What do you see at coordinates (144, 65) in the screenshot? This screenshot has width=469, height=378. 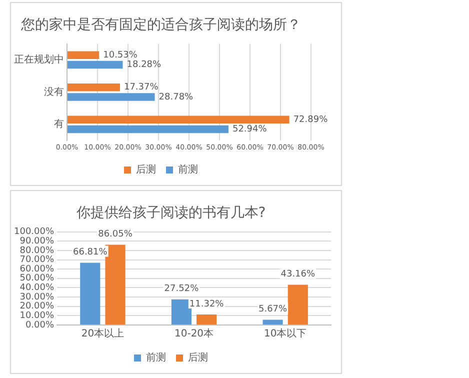 I see `data-label: 18.28%` at bounding box center [144, 65].